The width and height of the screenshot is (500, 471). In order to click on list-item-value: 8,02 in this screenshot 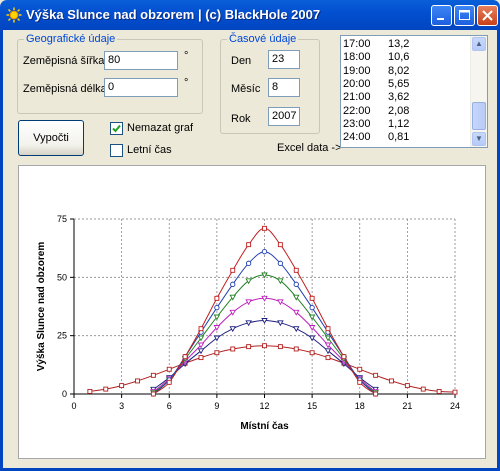, I will do `click(399, 70)`.